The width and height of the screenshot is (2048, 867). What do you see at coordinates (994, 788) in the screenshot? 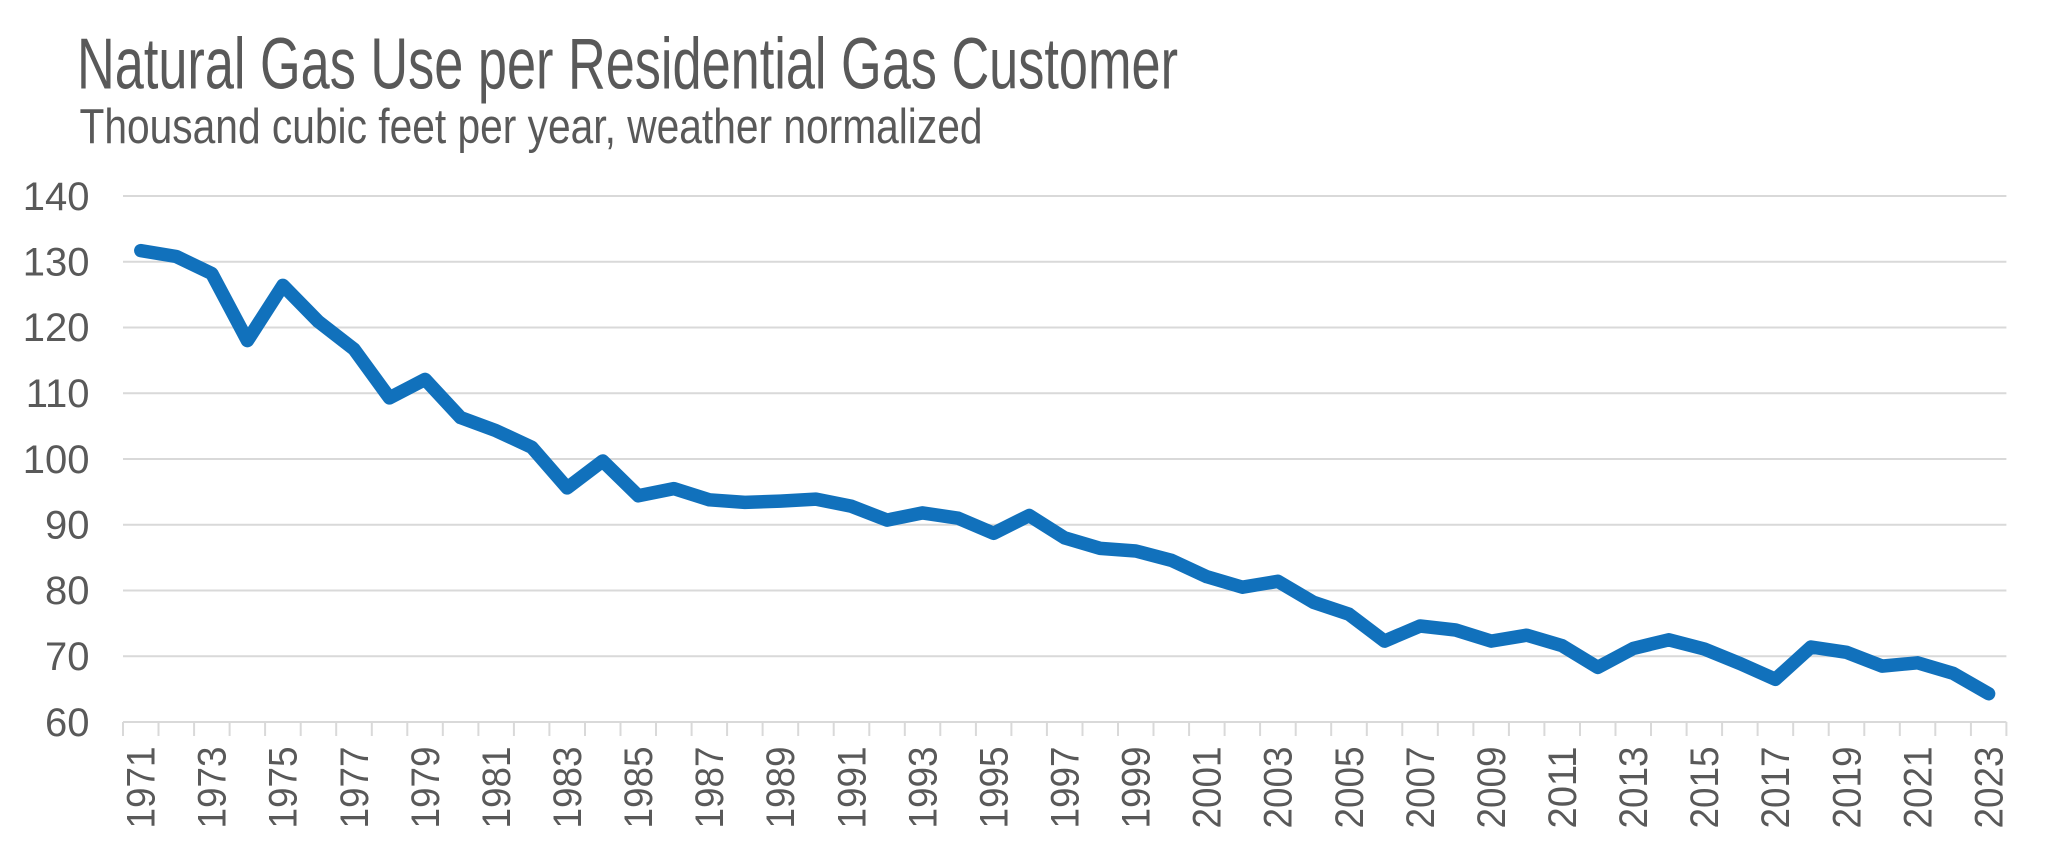
I see `svg-text: 1995` at bounding box center [994, 788].